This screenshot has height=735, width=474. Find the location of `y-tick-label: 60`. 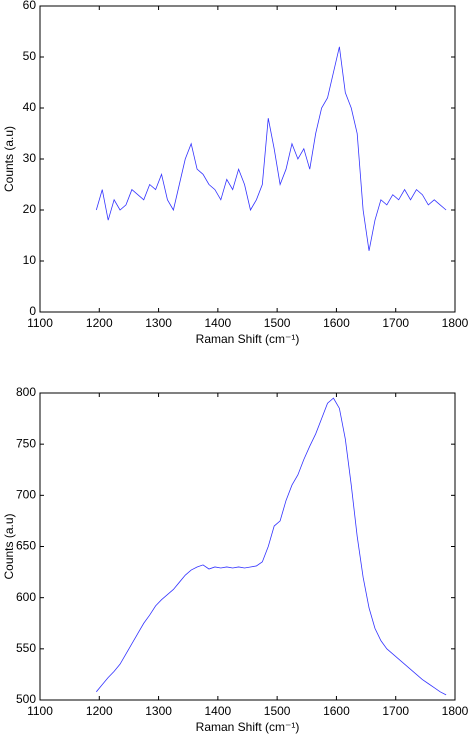

y-tick-label: 60 is located at coordinates (30, 6).